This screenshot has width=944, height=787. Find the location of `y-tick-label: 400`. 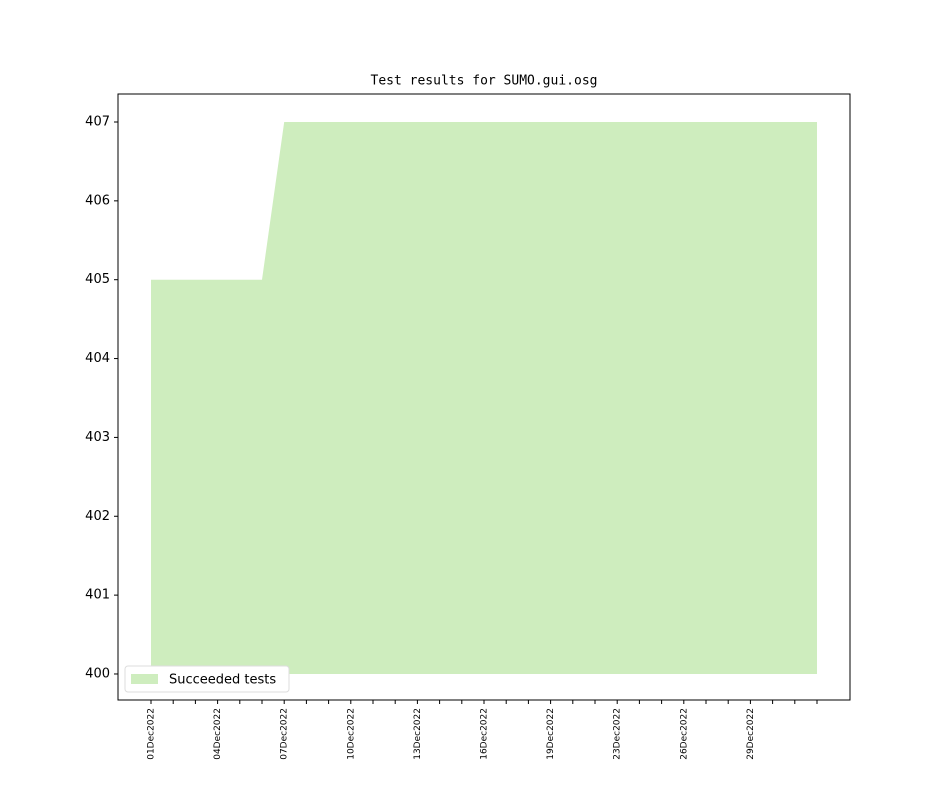

y-tick-label: 400 is located at coordinates (97, 673).